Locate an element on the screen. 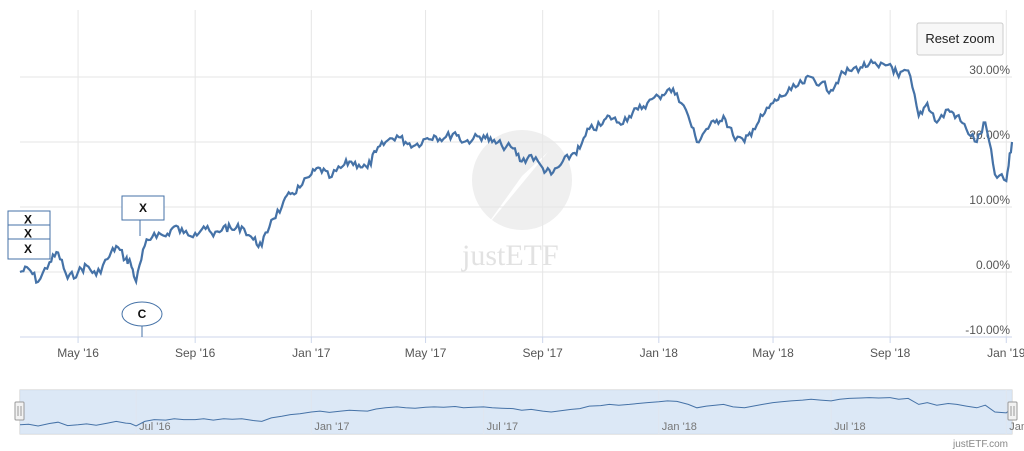  reset-zoom-label: Reset zoom is located at coordinates (959, 38).